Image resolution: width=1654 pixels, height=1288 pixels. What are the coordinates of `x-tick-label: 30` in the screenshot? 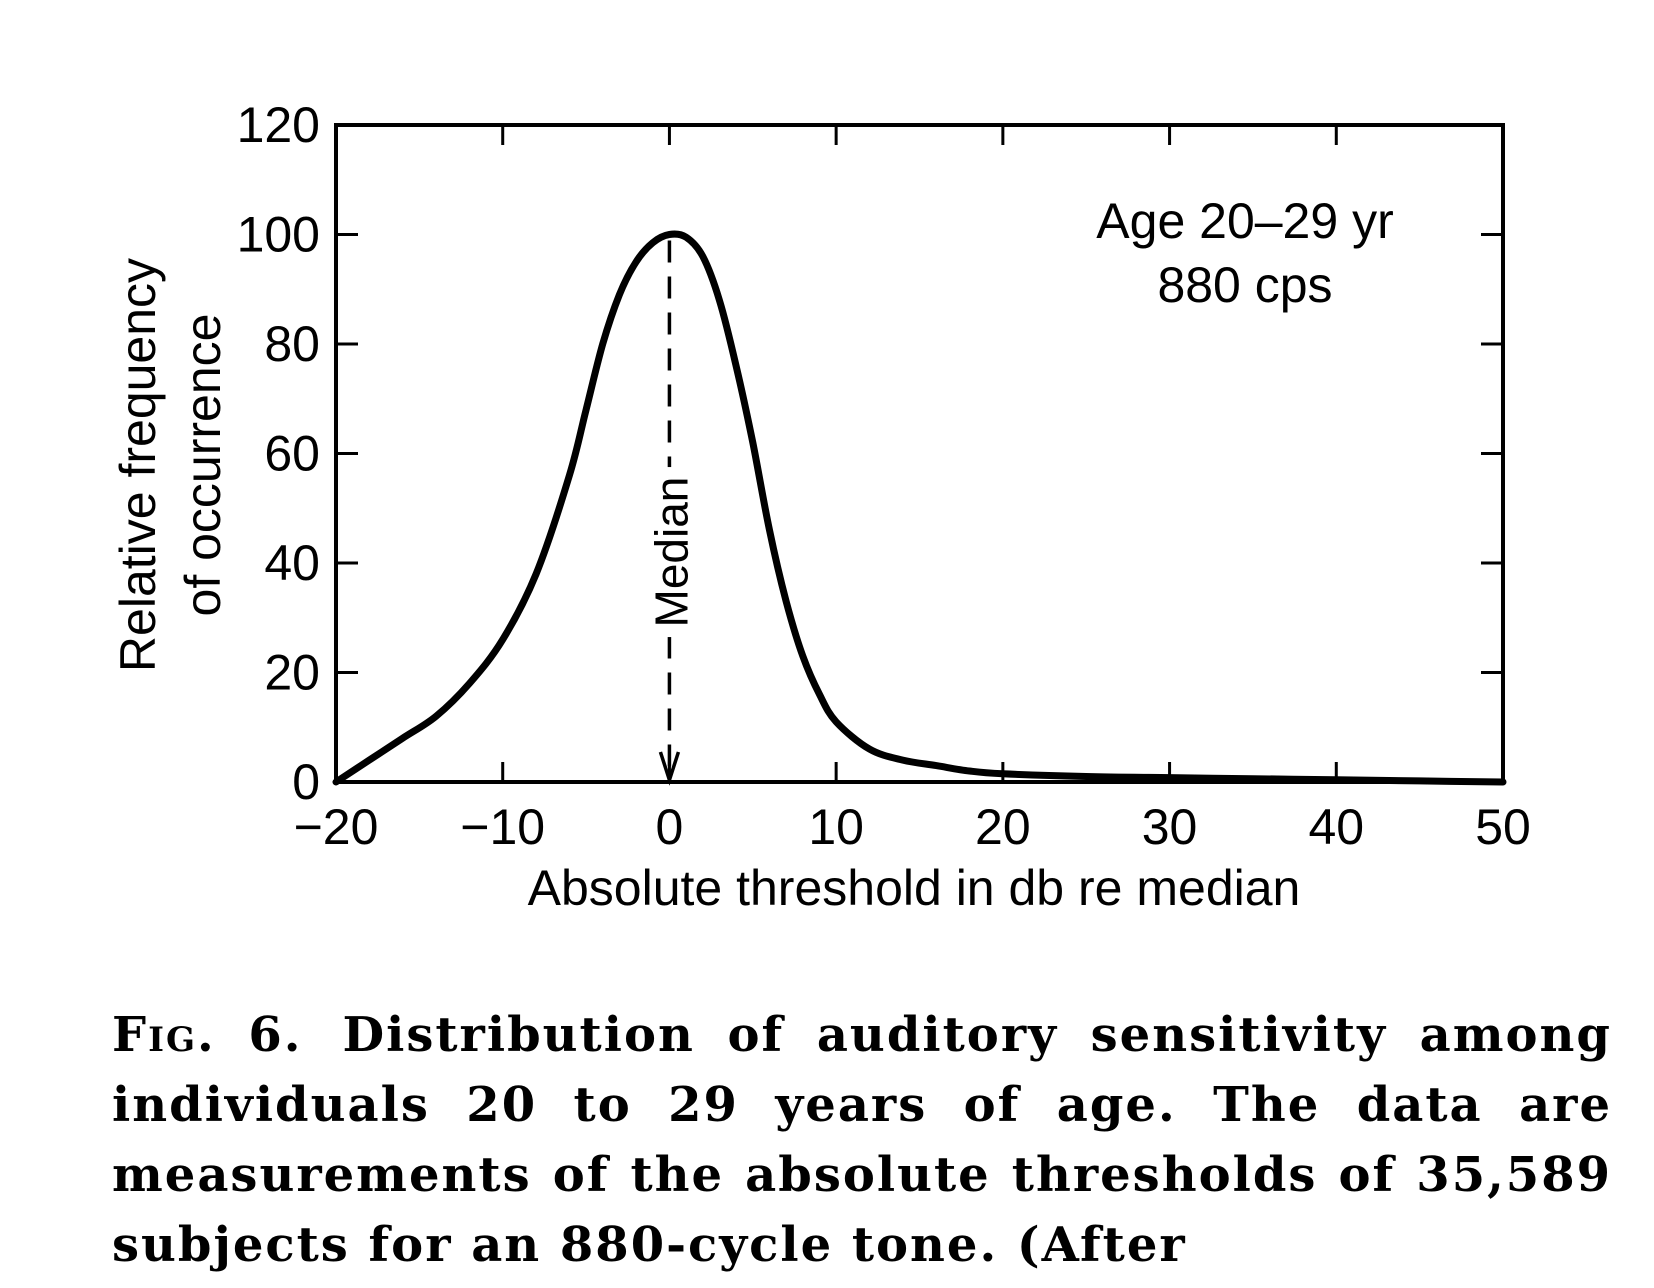 It's located at (1170, 827).